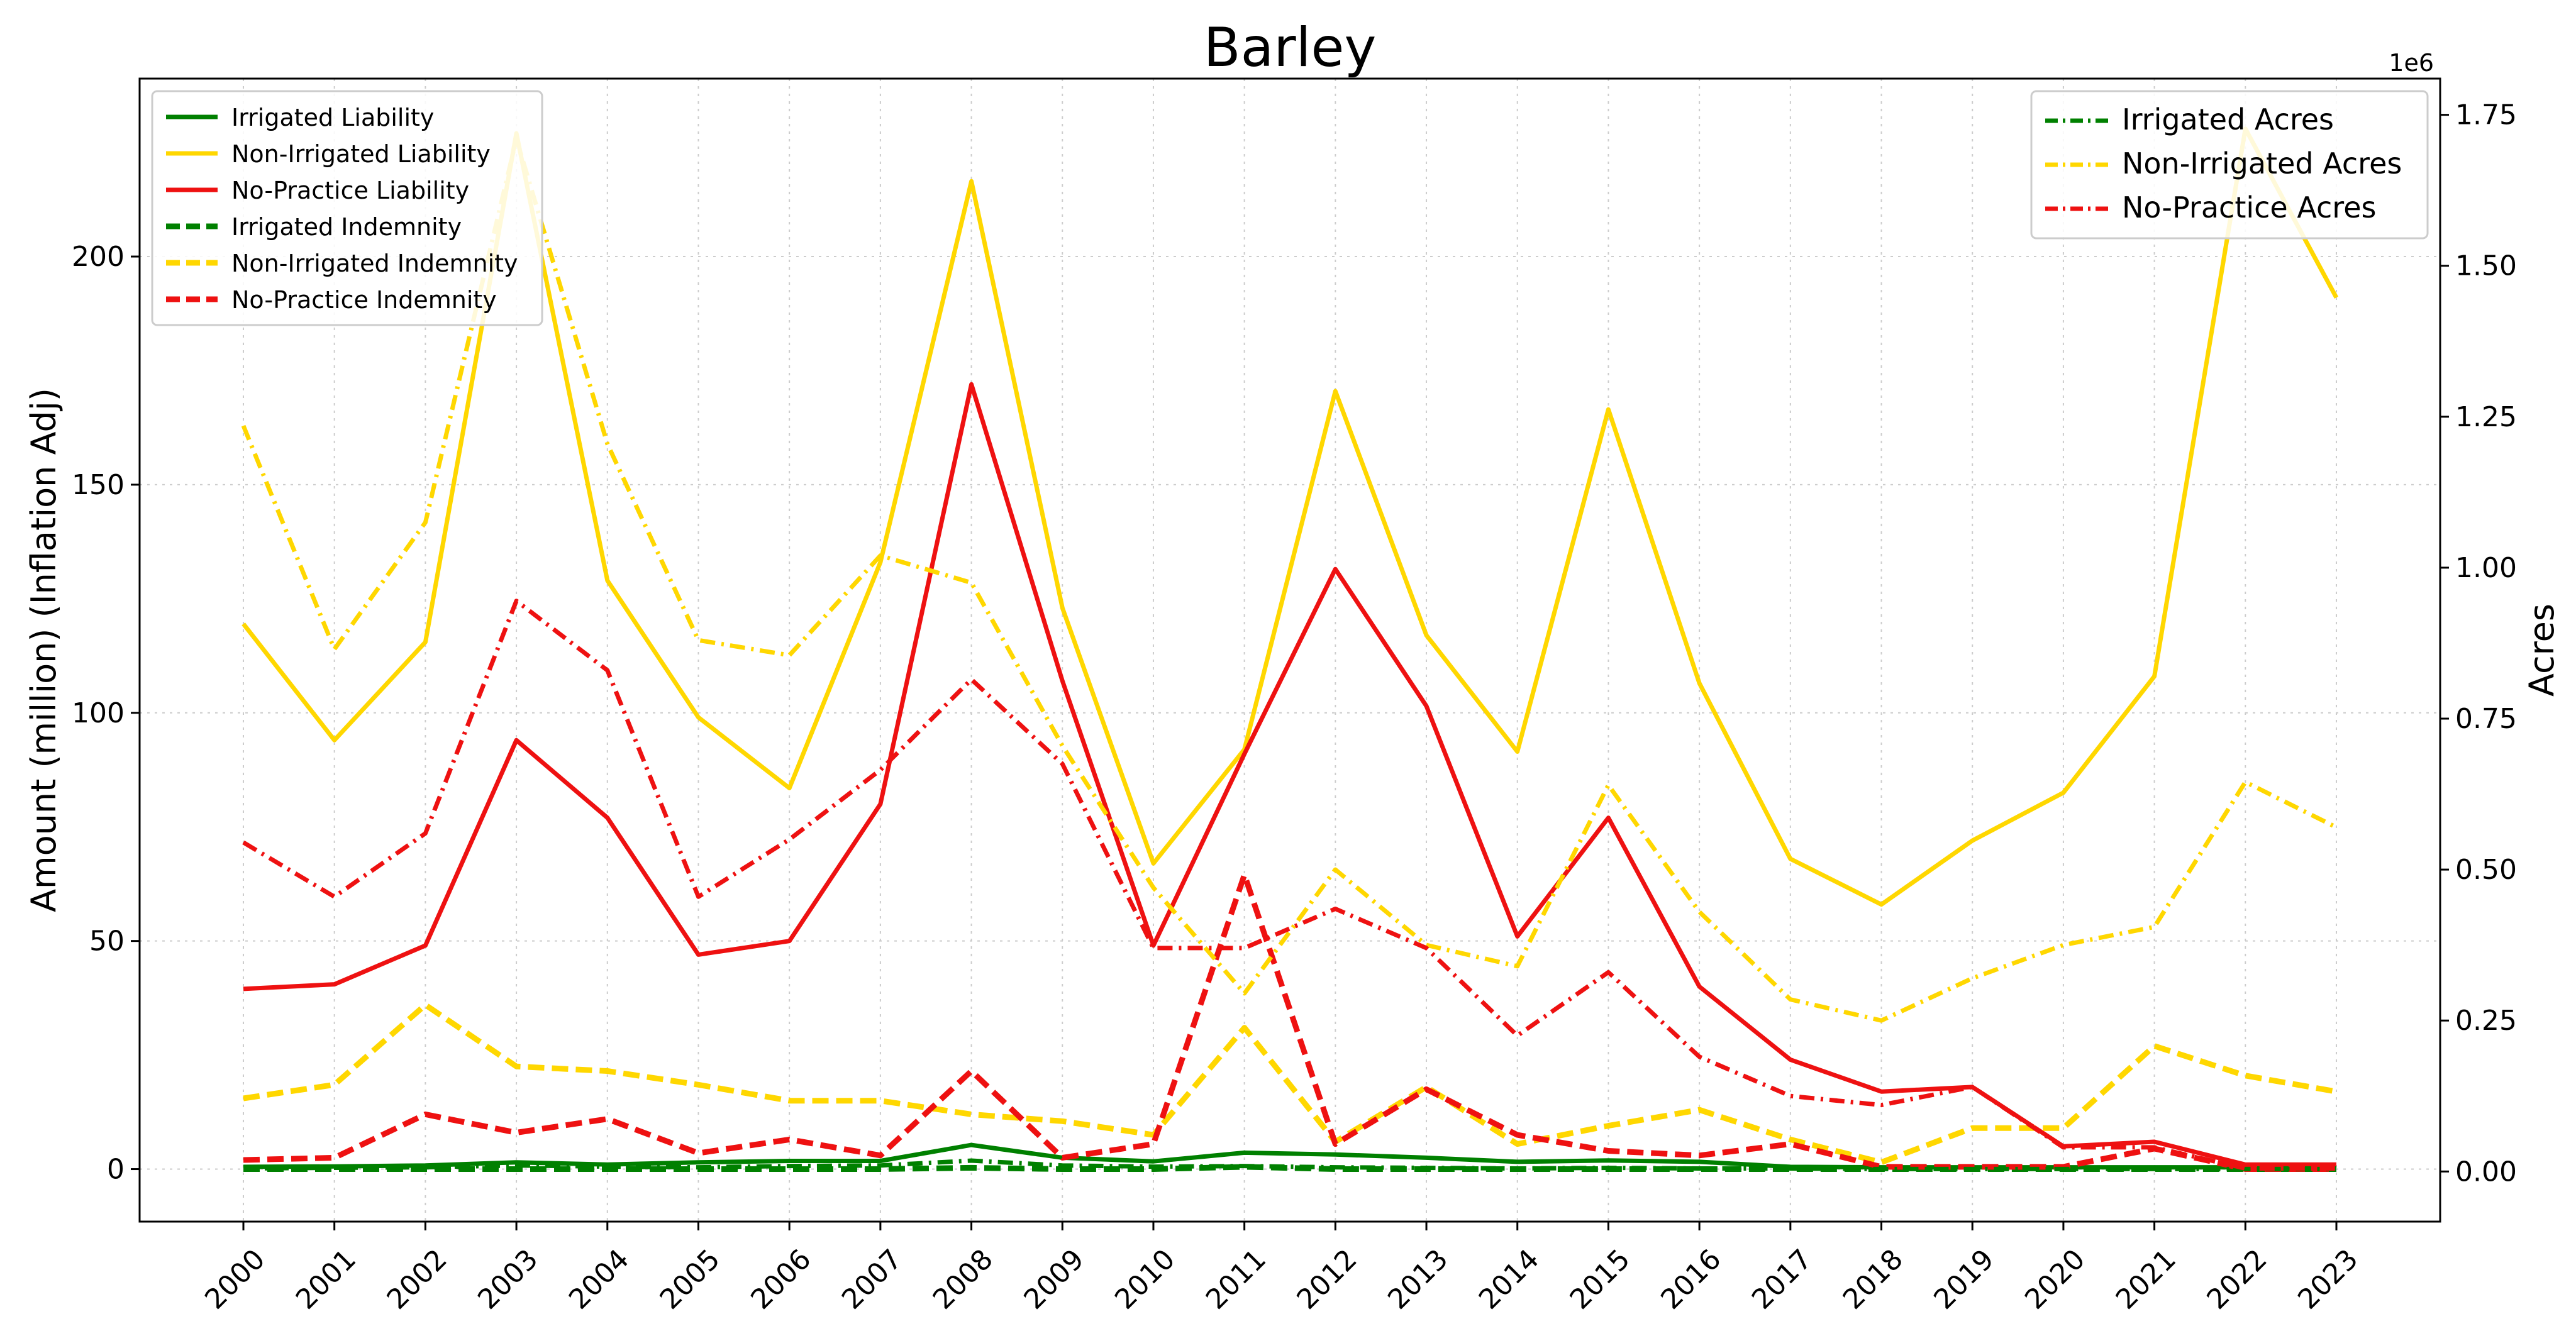 Image resolution: width=2576 pixels, height=1331 pixels. Describe the element at coordinates (98, 257) in the screenshot. I see `y-left-tick-label: 200` at that location.